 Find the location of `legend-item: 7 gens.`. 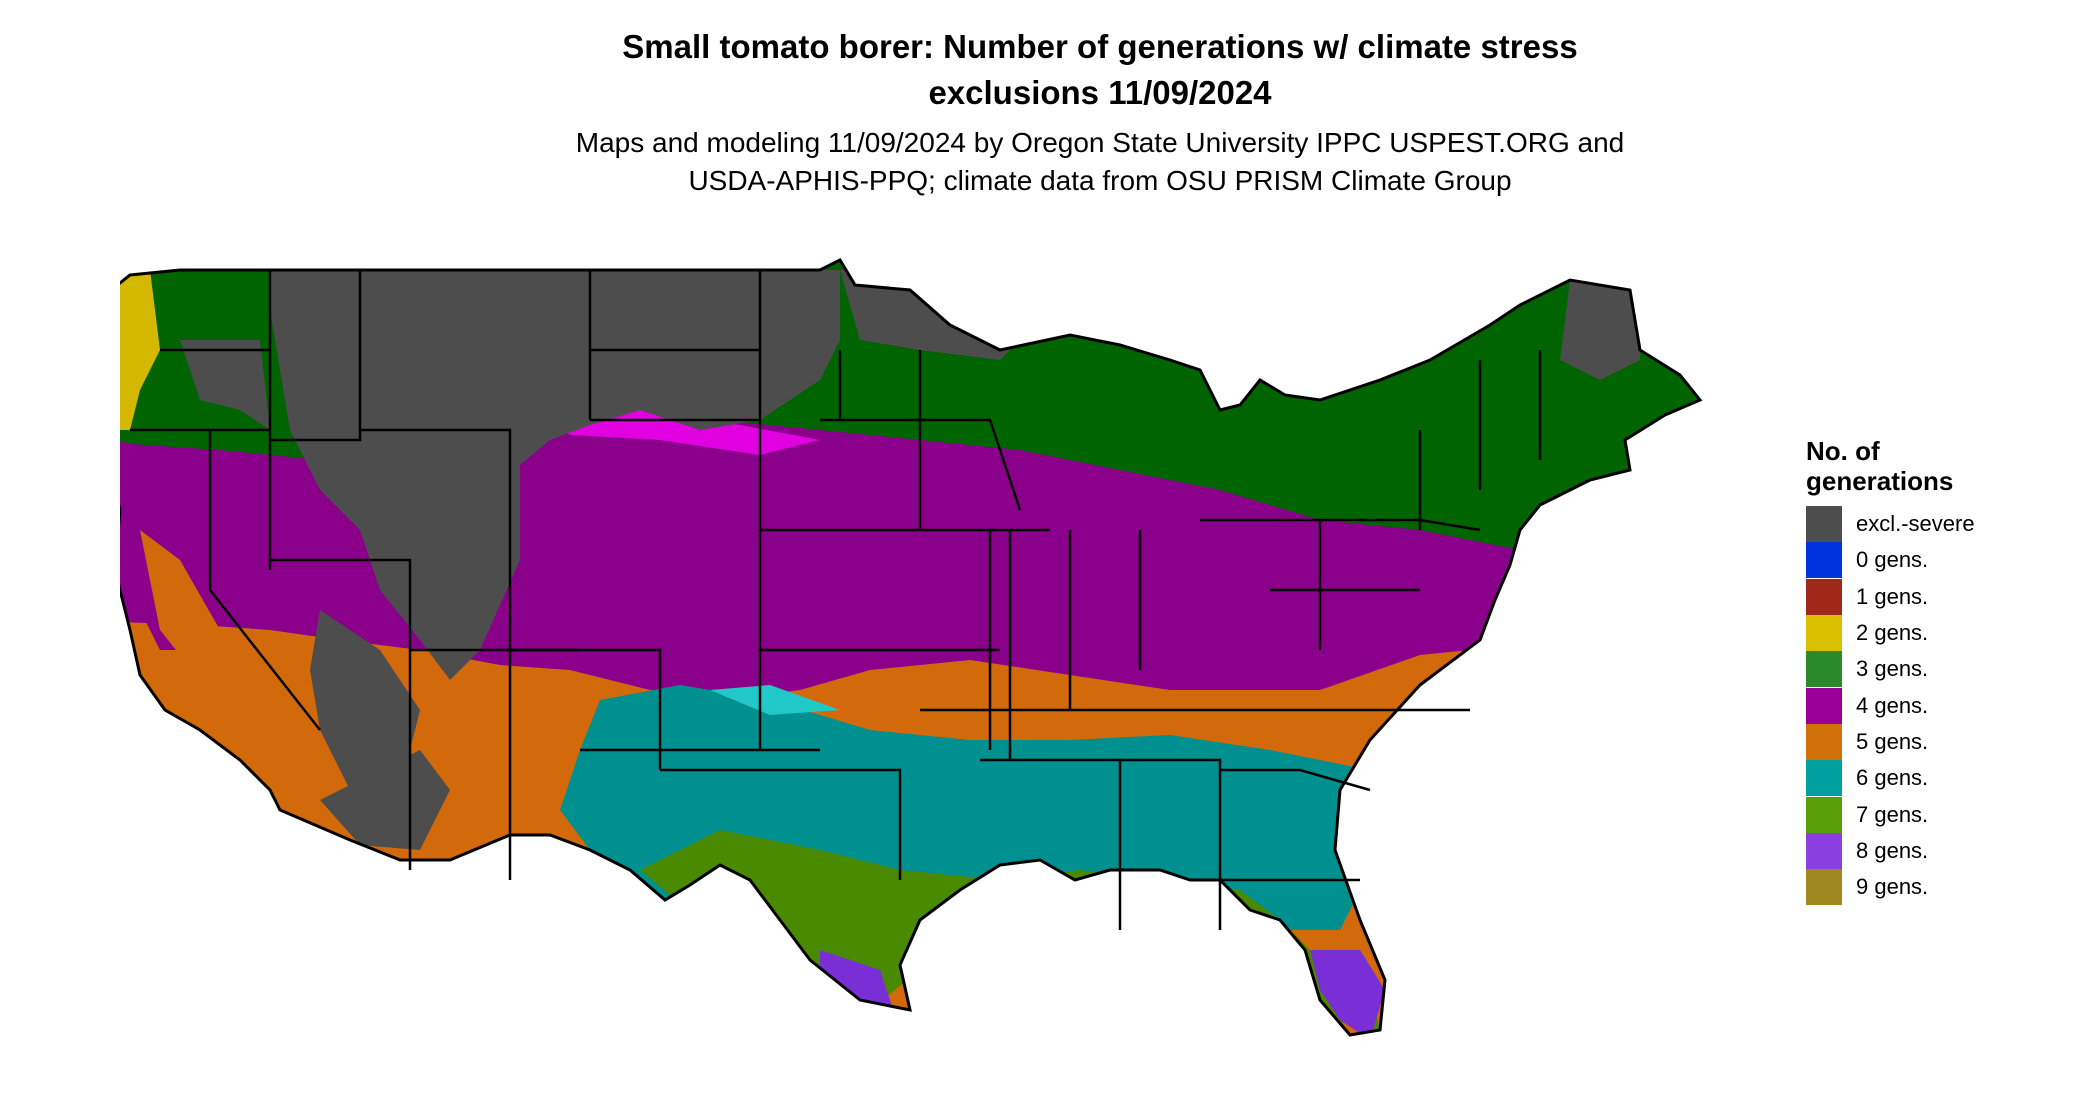

legend-item: 7 gens. is located at coordinates (1936, 814).